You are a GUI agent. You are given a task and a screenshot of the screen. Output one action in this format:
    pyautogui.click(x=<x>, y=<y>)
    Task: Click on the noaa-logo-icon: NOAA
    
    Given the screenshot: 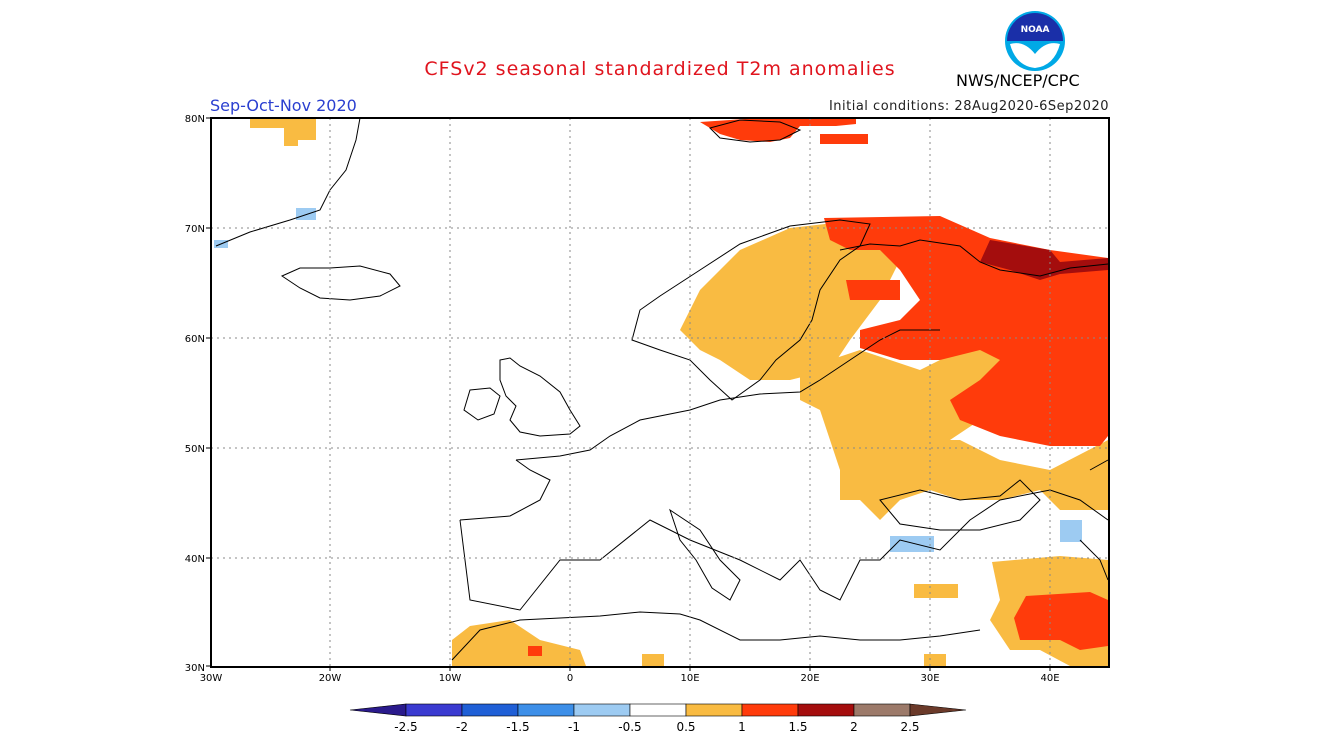 What is the action you would take?
    pyautogui.click(x=1035, y=41)
    